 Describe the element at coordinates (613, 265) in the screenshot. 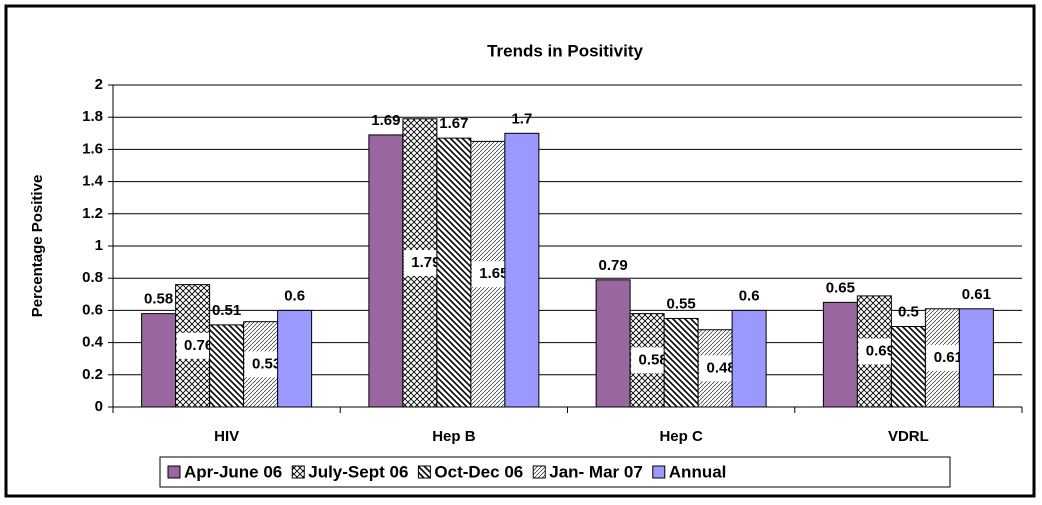

I see `data-label: 0.79` at that location.